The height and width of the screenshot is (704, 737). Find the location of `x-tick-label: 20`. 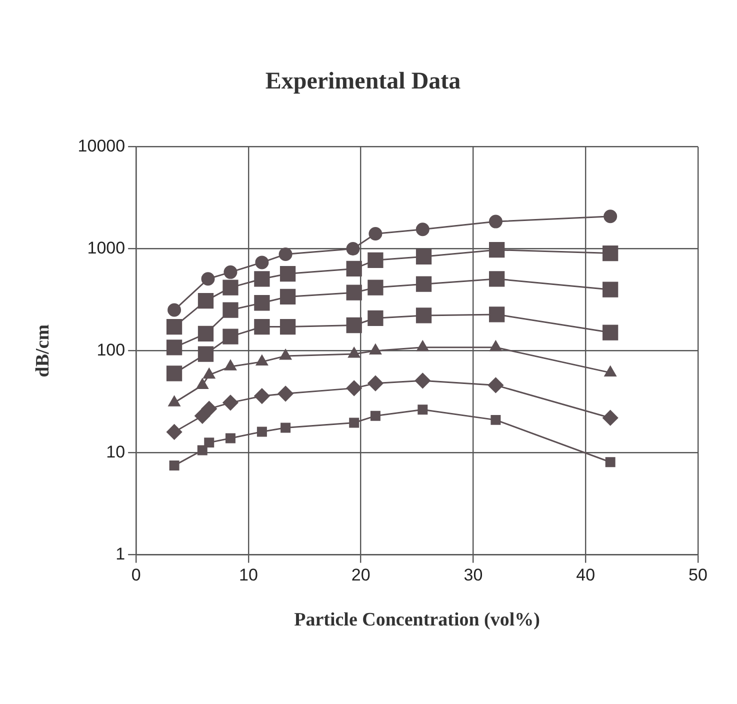

x-tick-label: 20 is located at coordinates (360, 575).